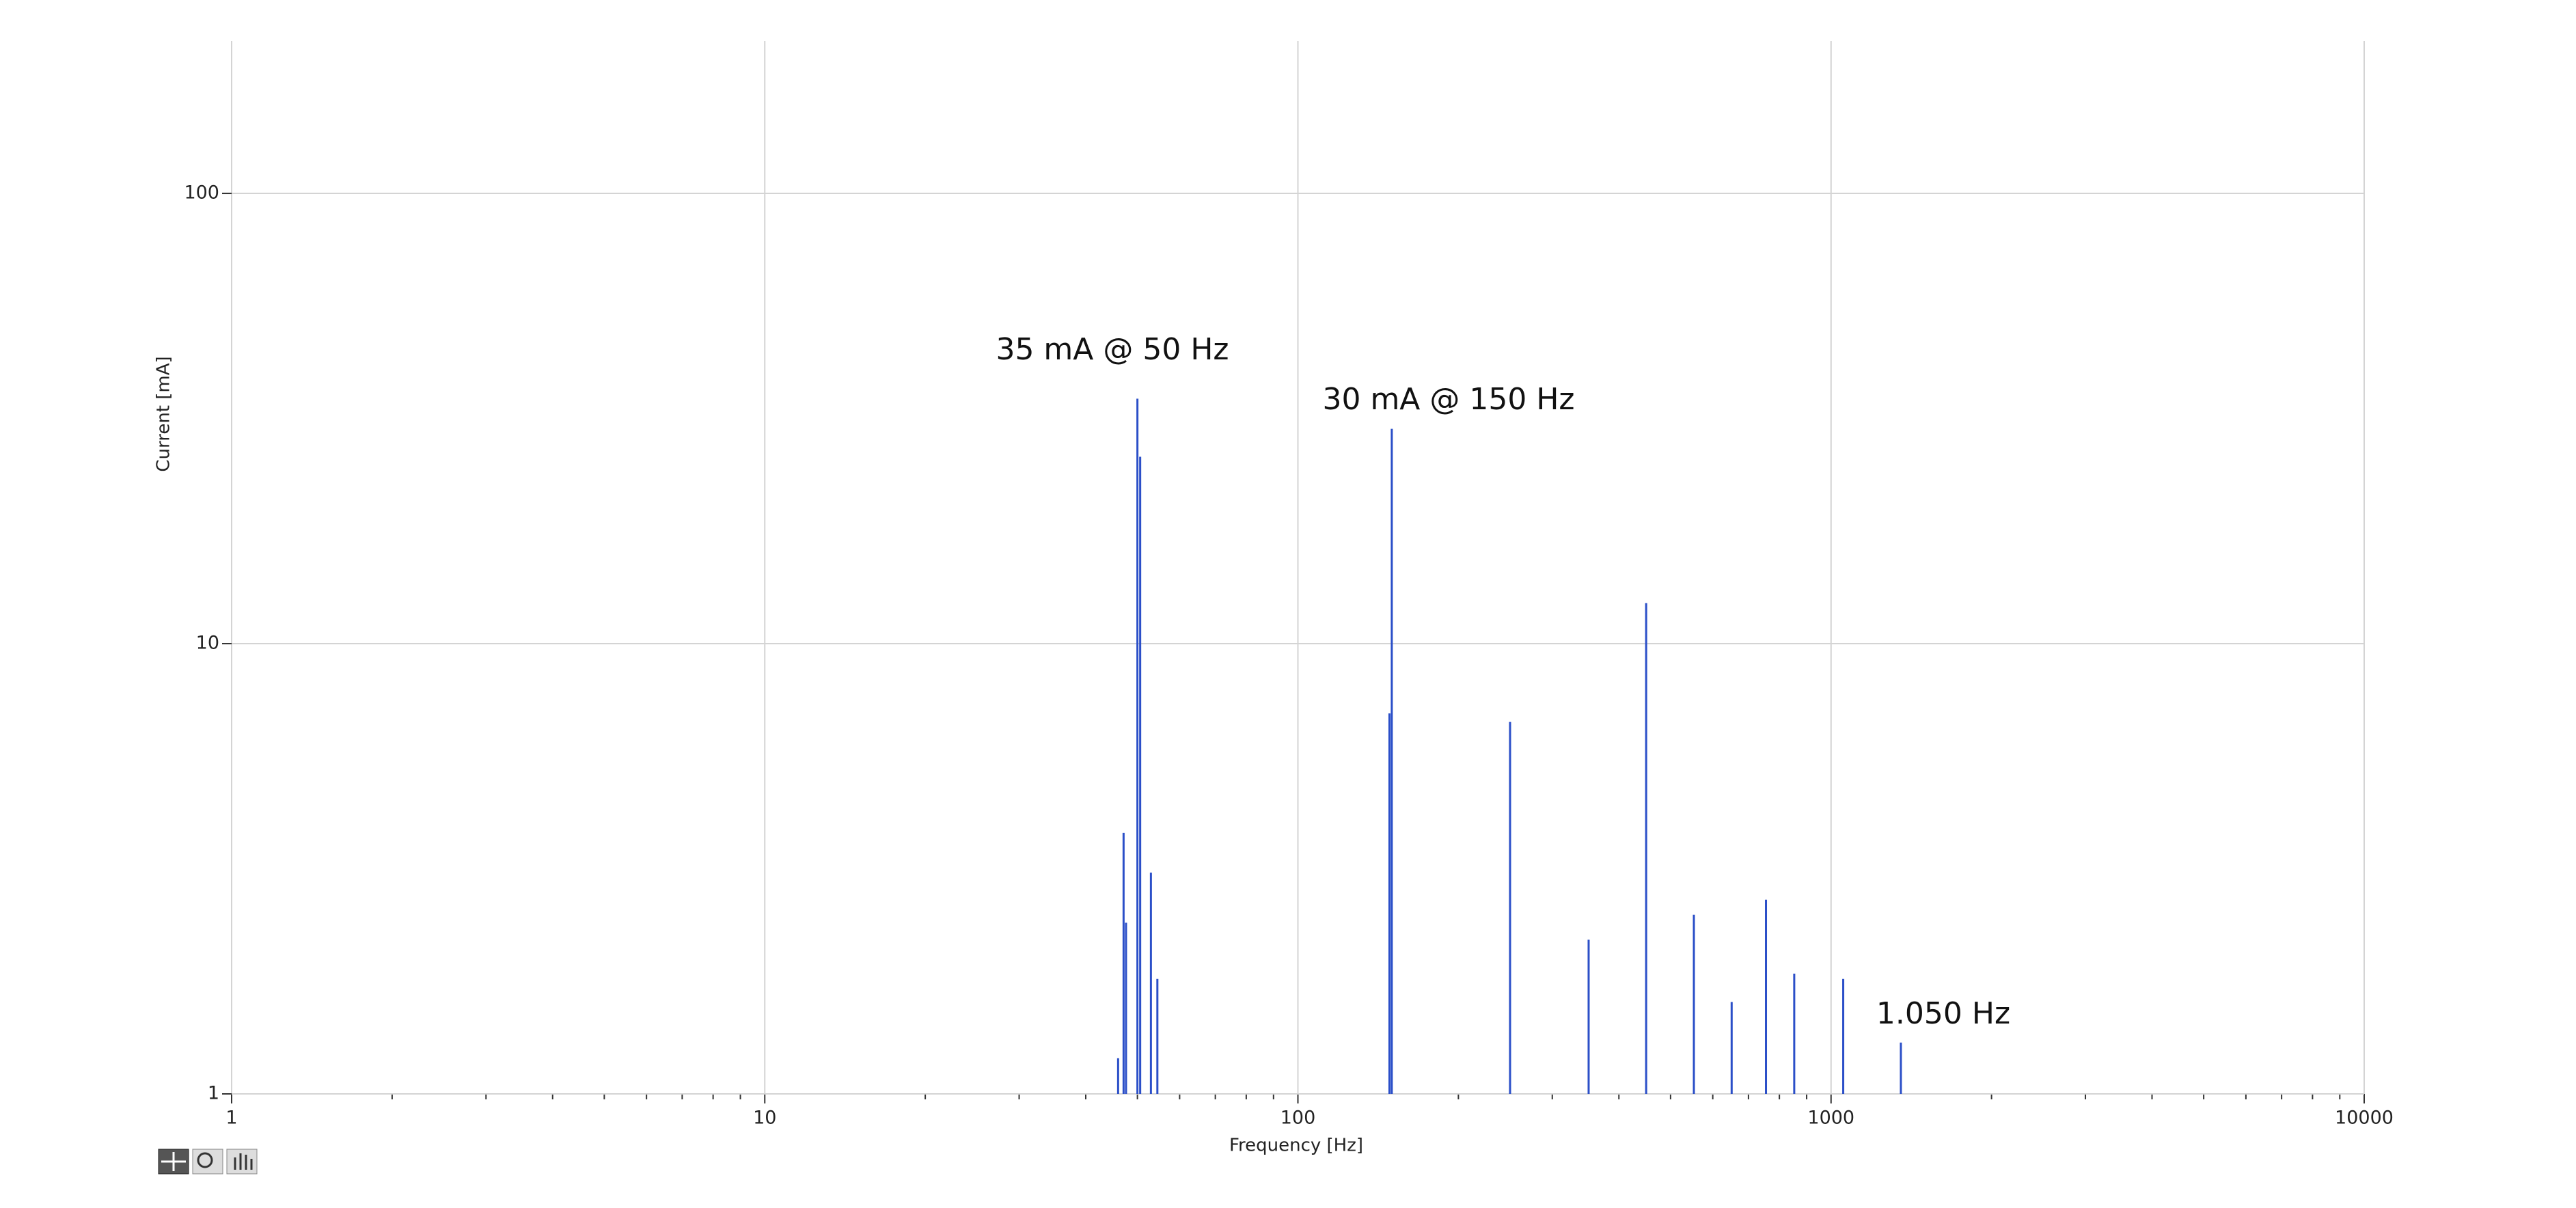 The image size is (2576, 1208). I want to click on y-tick-label: 100, so click(201, 193).